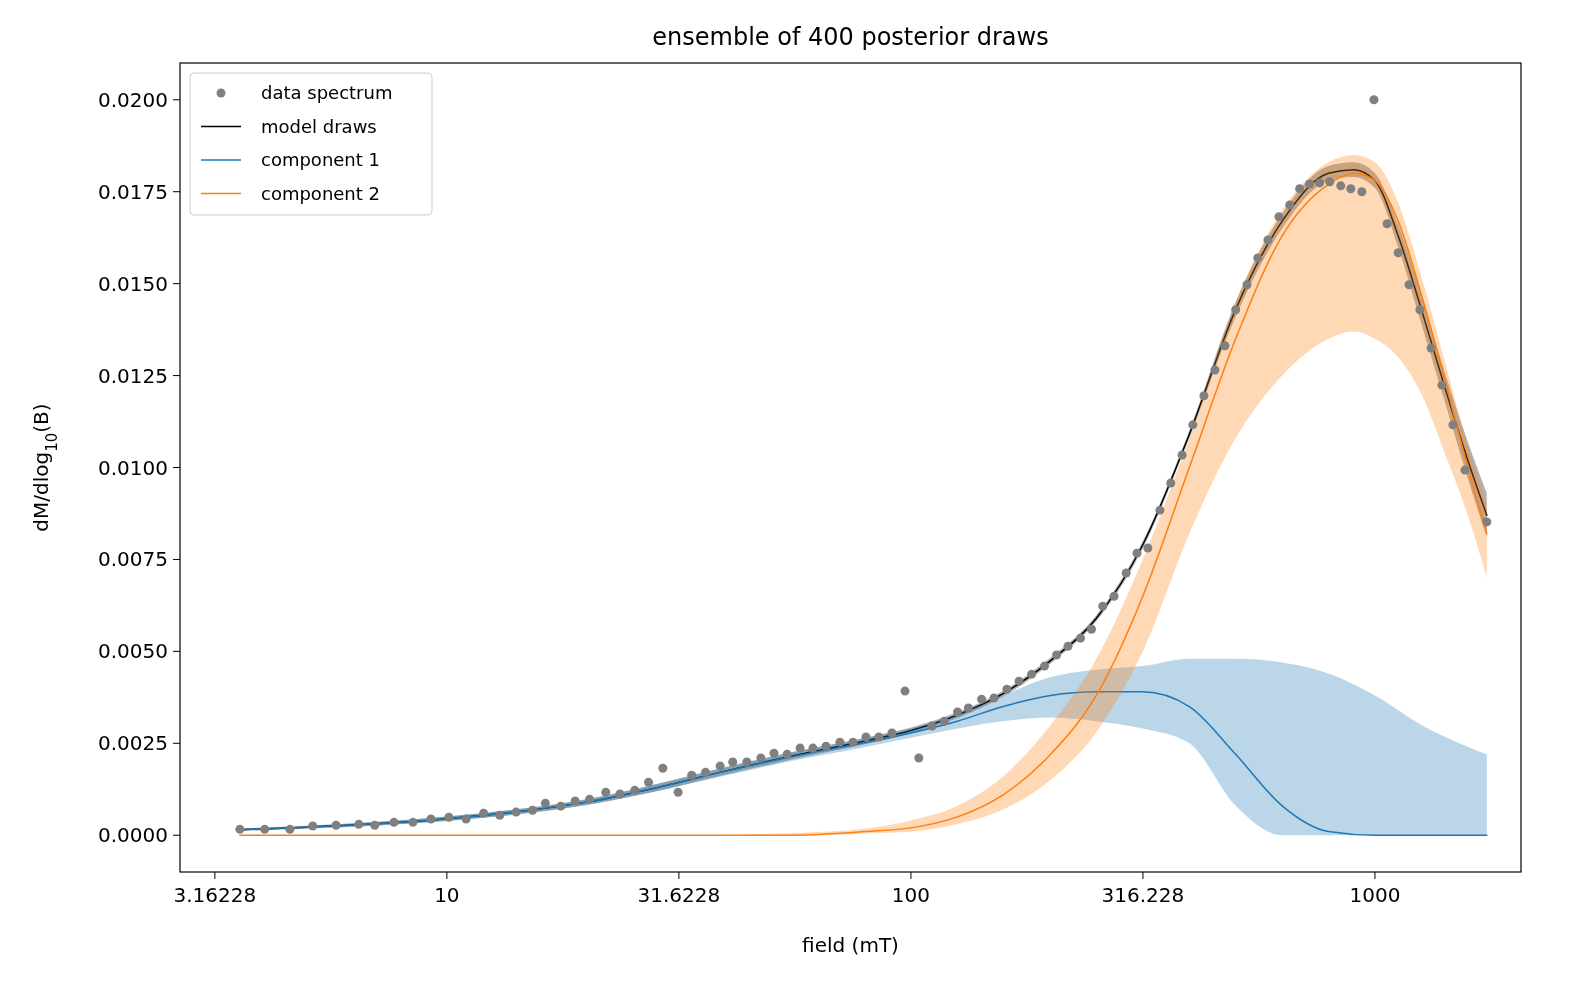  What do you see at coordinates (133, 743) in the screenshot?
I see `y-tick-label: 0.0025` at bounding box center [133, 743].